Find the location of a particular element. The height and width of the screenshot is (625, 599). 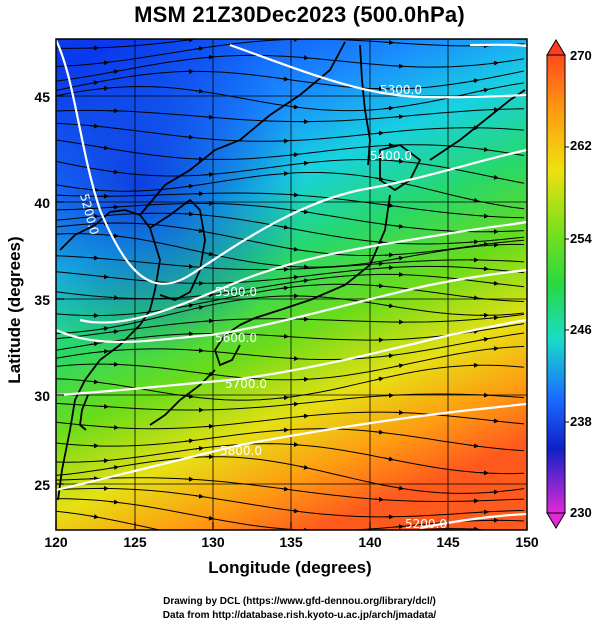

coast-ryukyu is located at coordinates (182, 397).